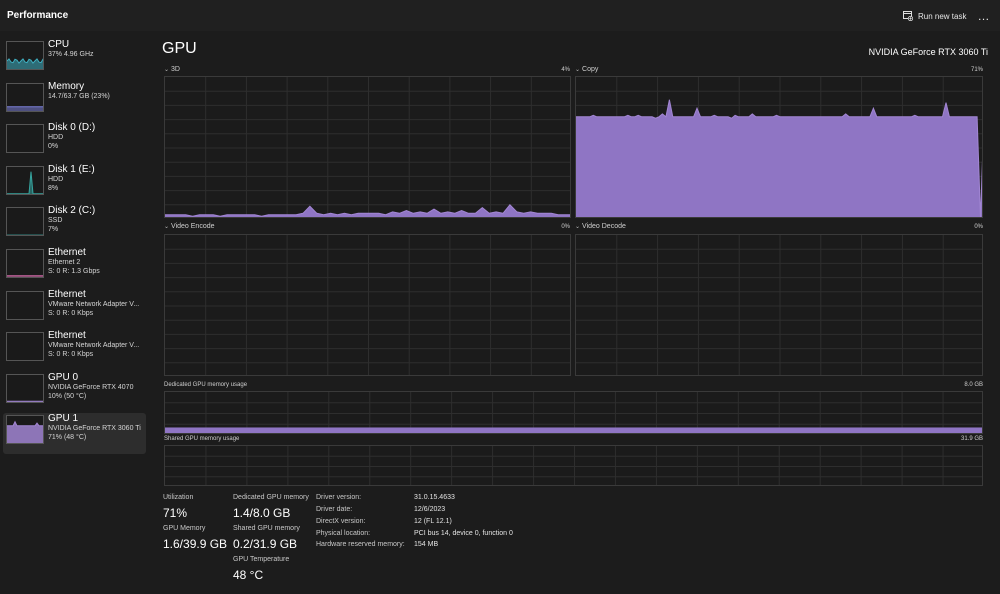 This screenshot has height=594, width=1000. Describe the element at coordinates (71, 355) in the screenshot. I see `sidebar-item-detail: S: 0 R: 0 Kbps` at that location.